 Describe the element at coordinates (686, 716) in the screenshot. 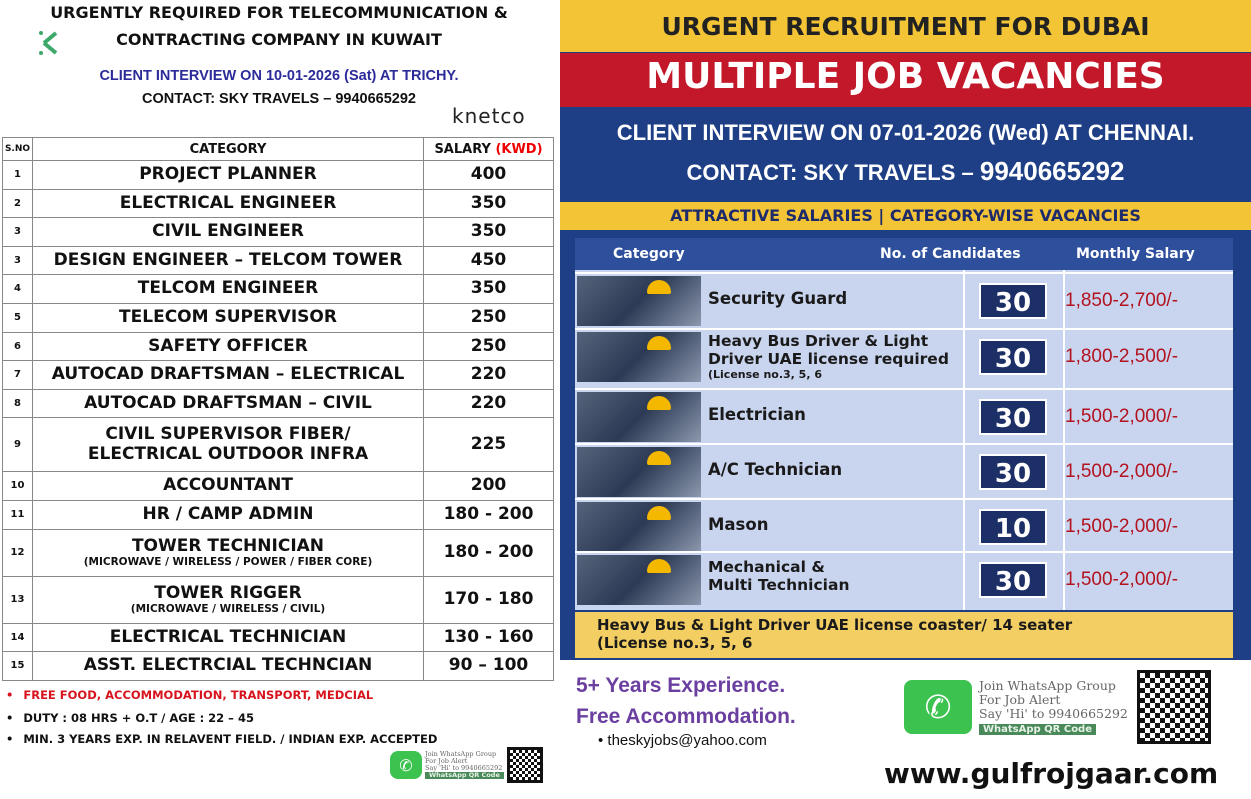

I see `accommodation-text: Free Accommodation.` at that location.